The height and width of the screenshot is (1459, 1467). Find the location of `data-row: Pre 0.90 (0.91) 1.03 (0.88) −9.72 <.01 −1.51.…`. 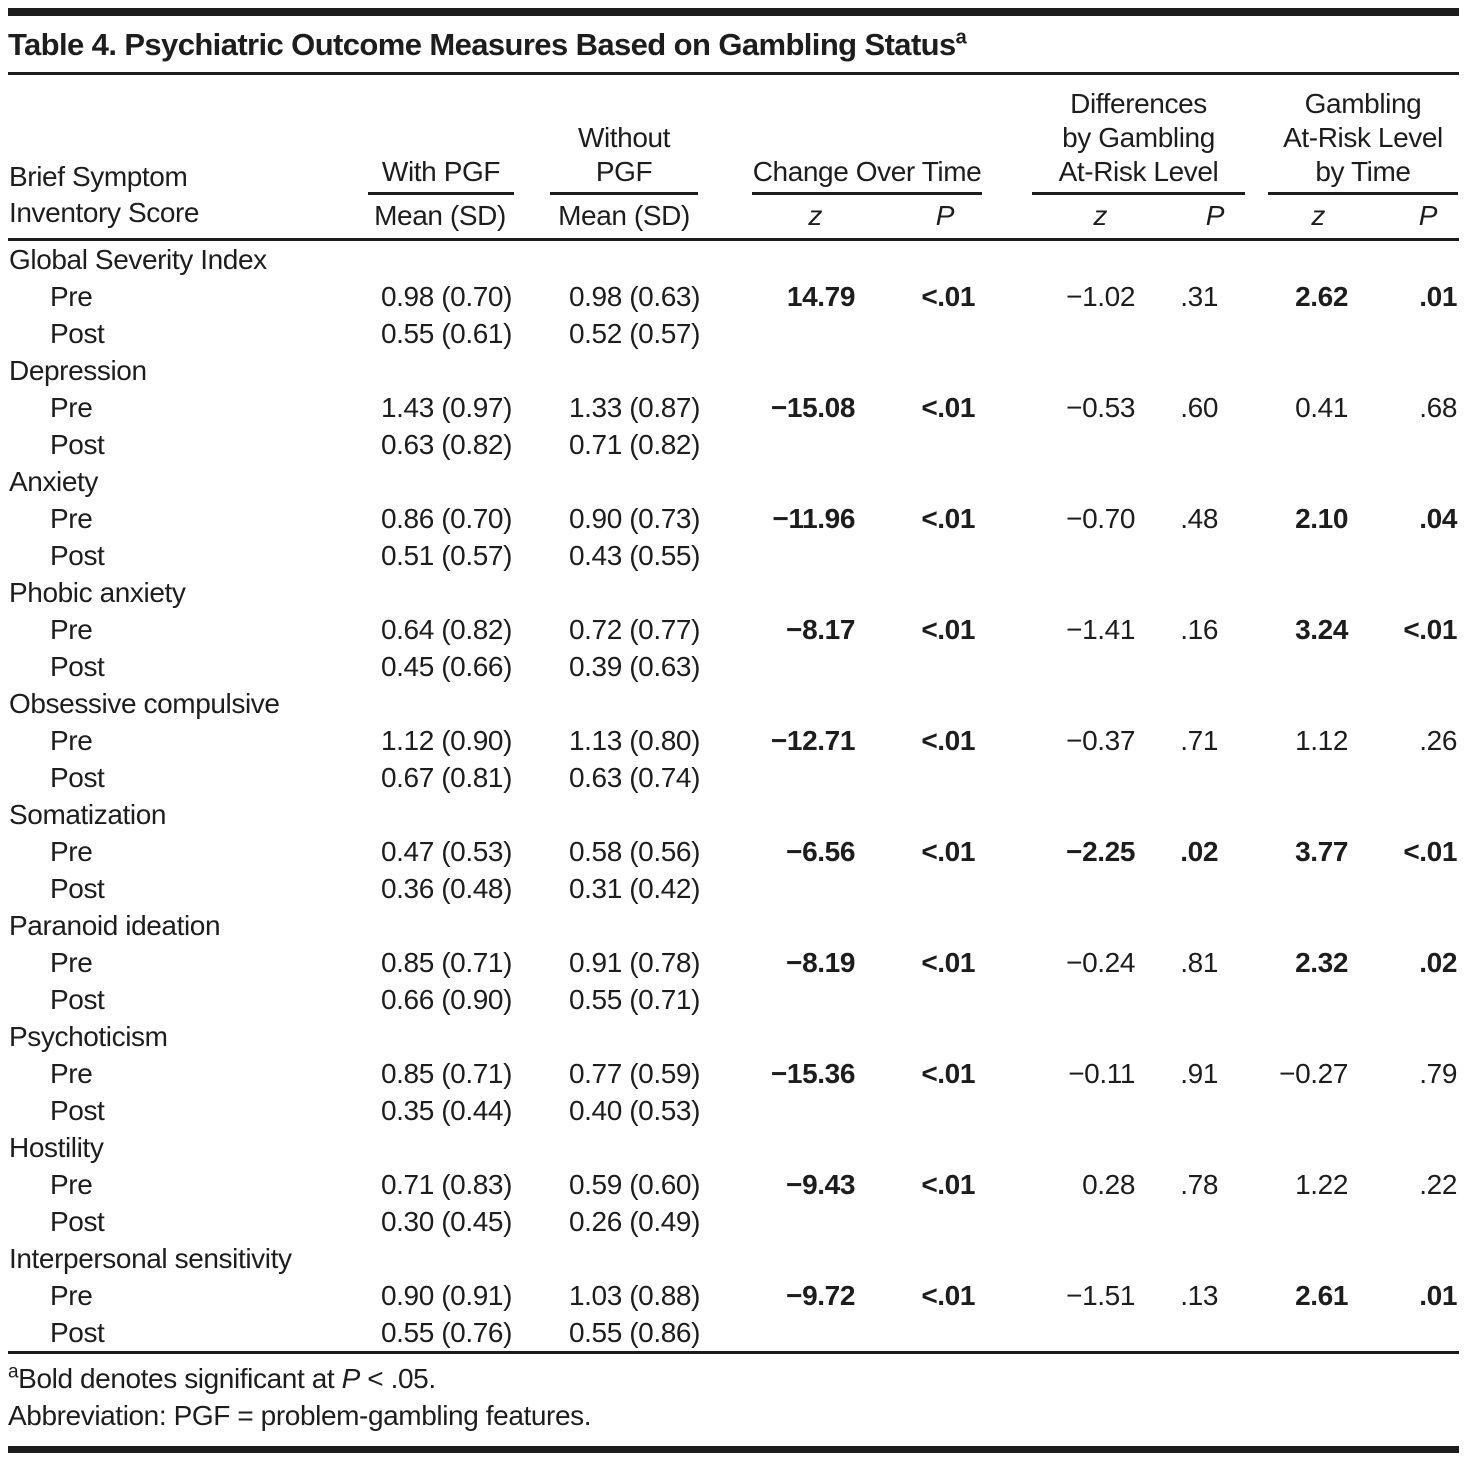

data-row: Pre 0.90 (0.91) 1.03 (0.88) −9.72 <.01 −1.51.… is located at coordinates (733, 1295).